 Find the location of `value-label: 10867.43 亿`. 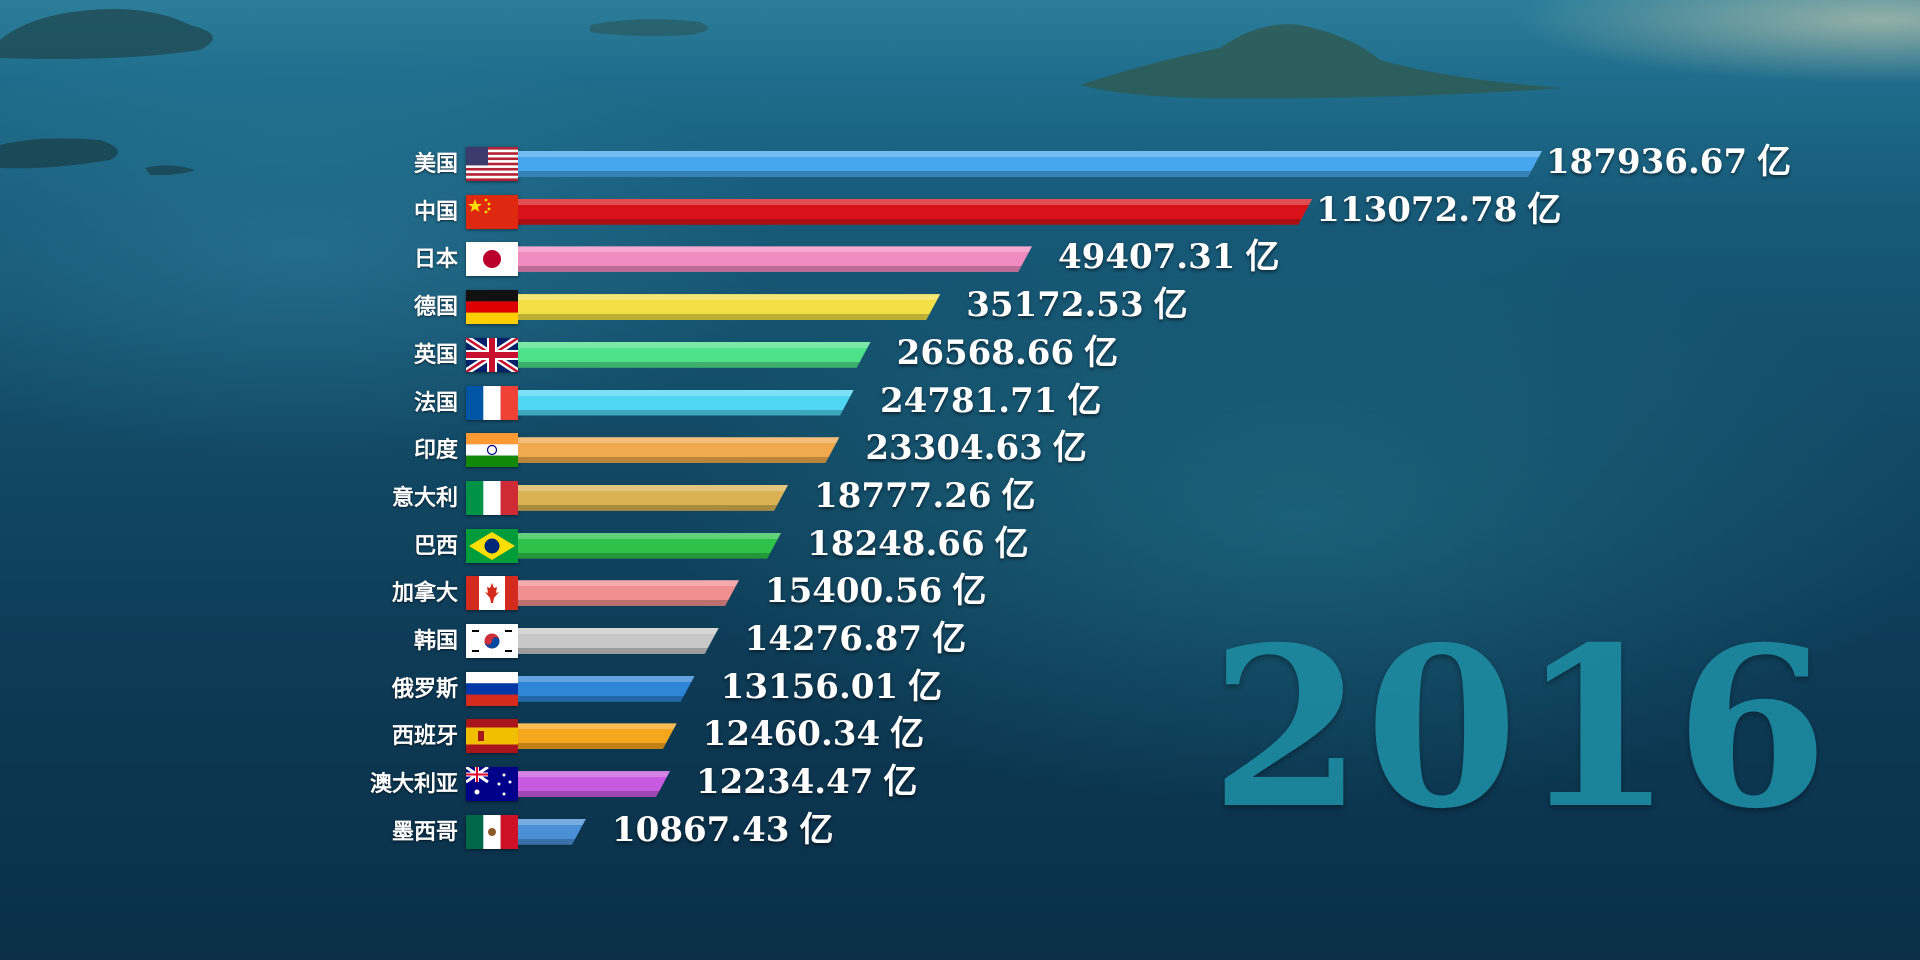

value-label: 10867.43 亿 is located at coordinates (722, 830).